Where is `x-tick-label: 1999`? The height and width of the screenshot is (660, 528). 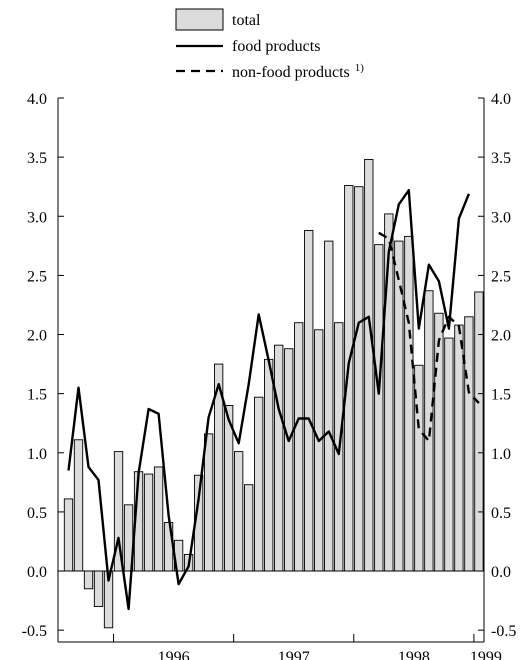
x-tick-label: 1999 is located at coordinates (486, 654).